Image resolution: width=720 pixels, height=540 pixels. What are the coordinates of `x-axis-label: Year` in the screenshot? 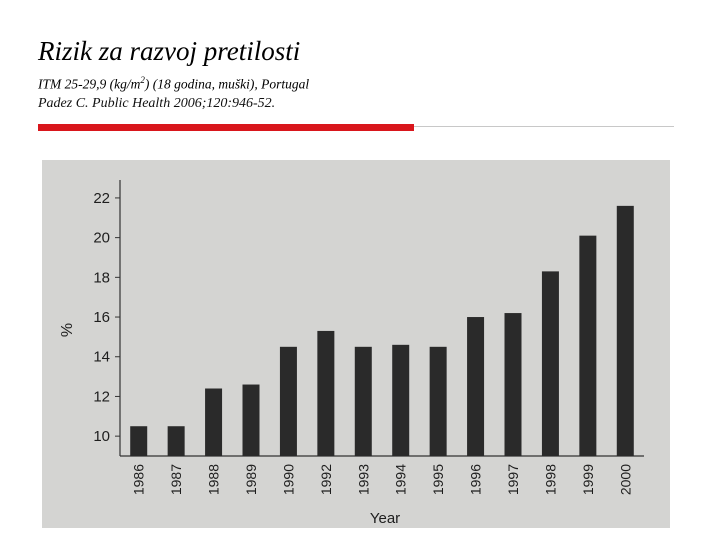 It's located at (385, 518).